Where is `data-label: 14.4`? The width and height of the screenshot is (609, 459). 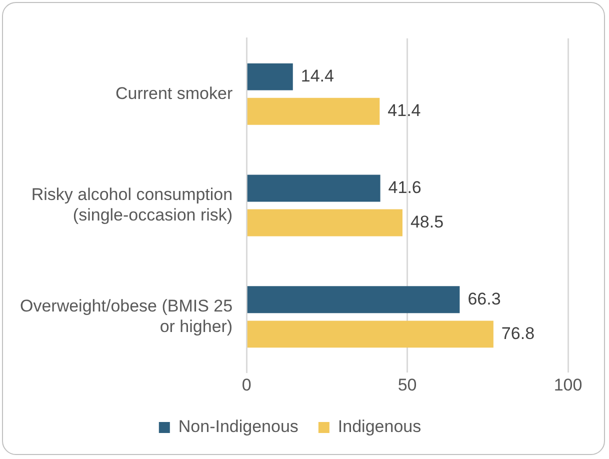 data-label: 14.4 is located at coordinates (317, 76).